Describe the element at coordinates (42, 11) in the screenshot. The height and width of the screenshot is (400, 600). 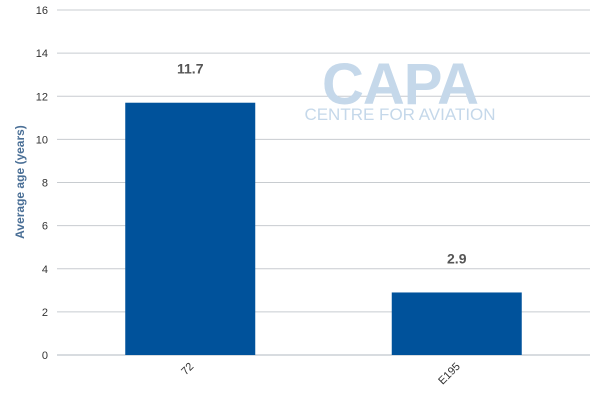
I see `y-tick-label: 16` at that location.